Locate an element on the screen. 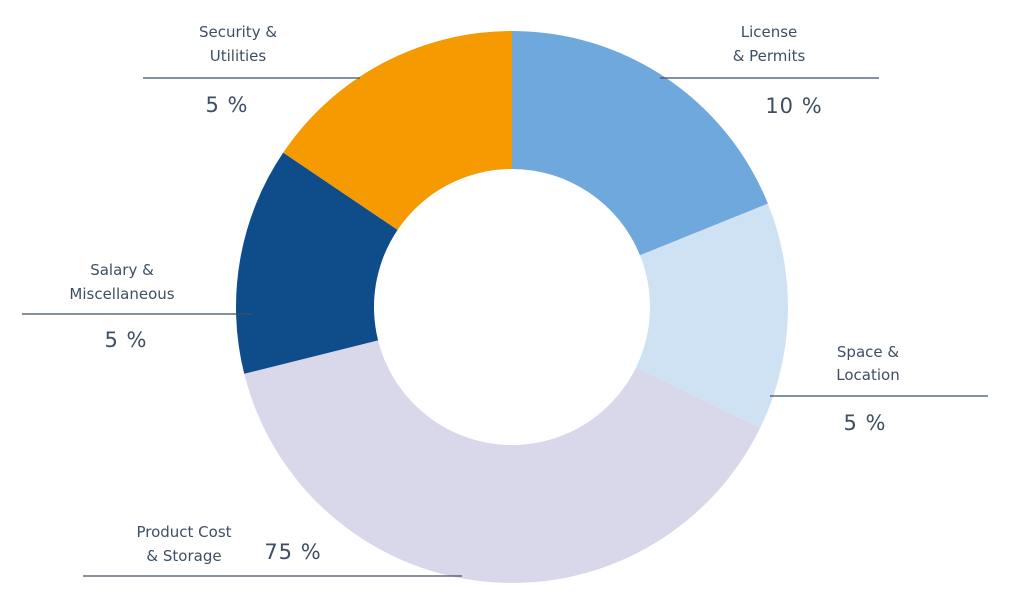 This screenshot has width=1024, height=616. slice-name-line-1: Space & is located at coordinates (868, 352).